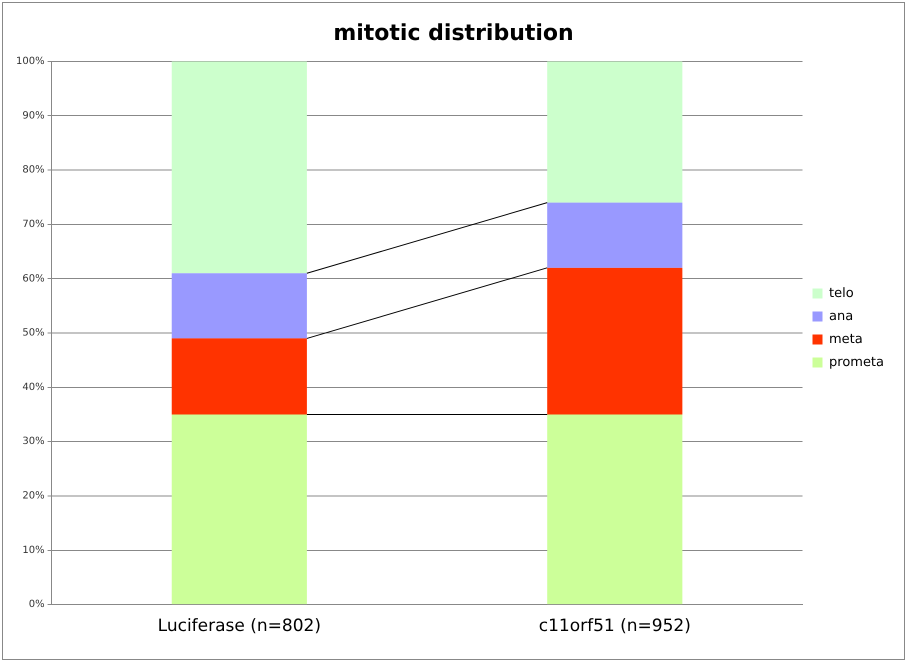  Describe the element at coordinates (30, 61) in the screenshot. I see `y-tick-label: 100%` at that location.